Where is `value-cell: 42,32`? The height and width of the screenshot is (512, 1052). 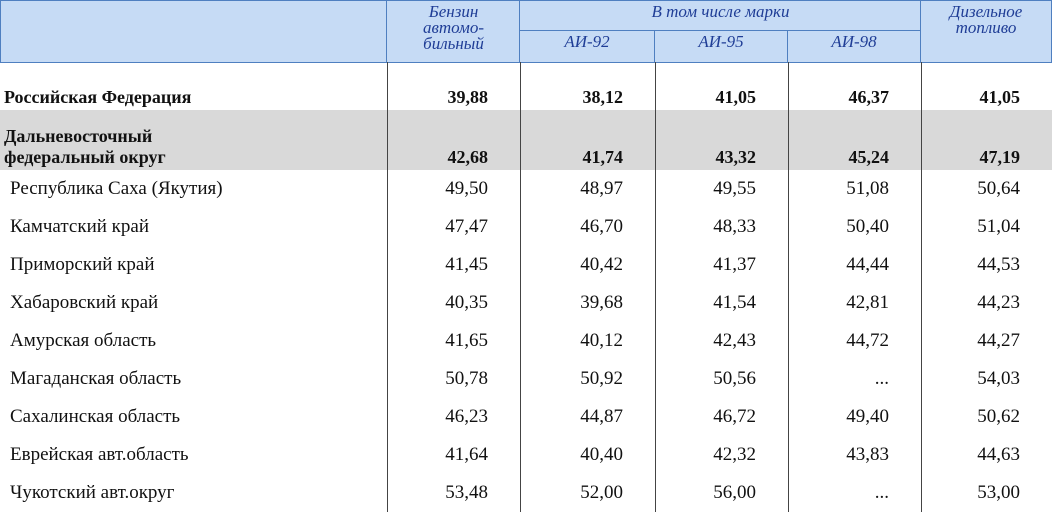
value-cell: 42,32 is located at coordinates (721, 455).